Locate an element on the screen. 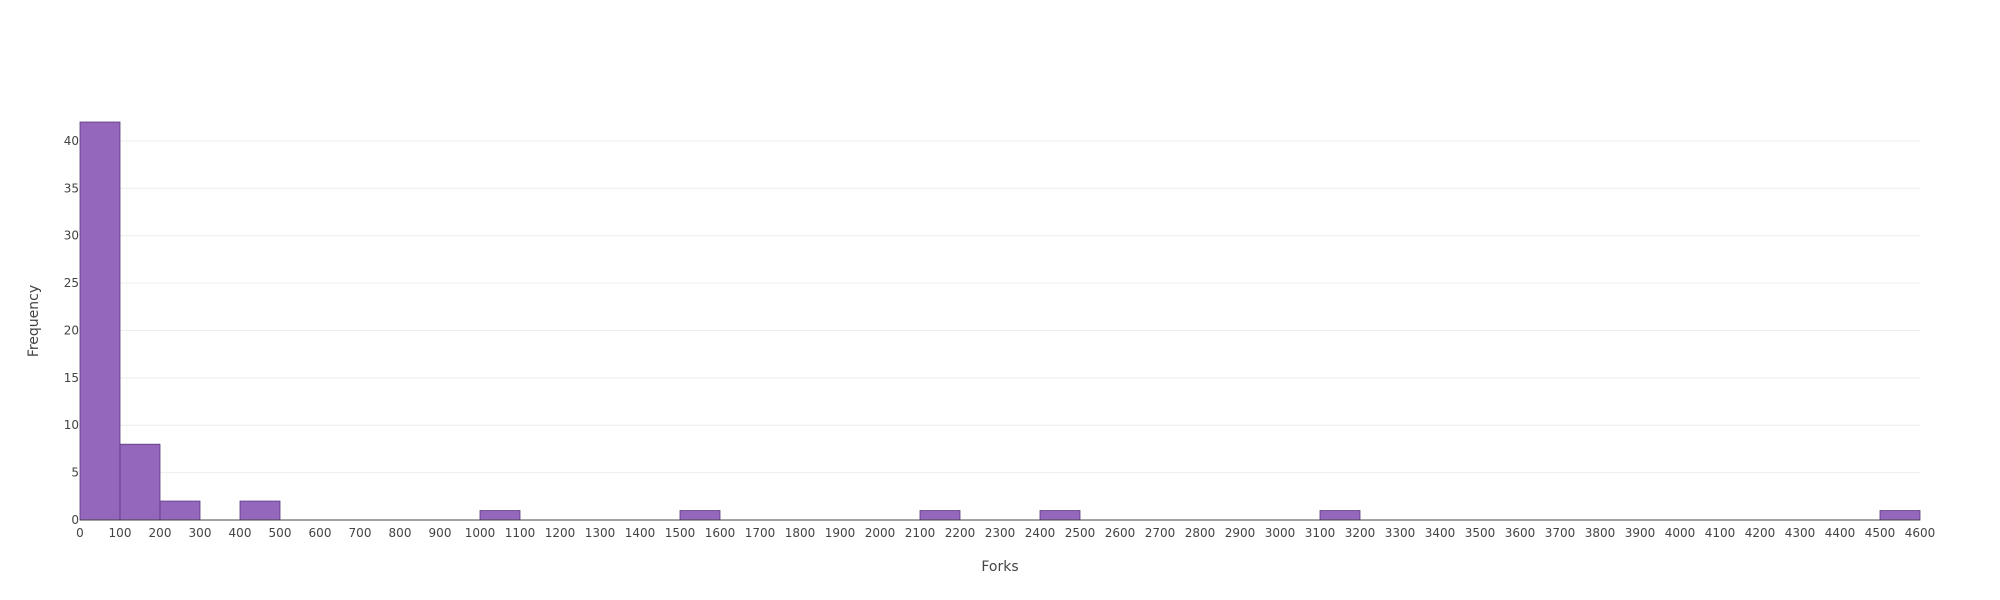 The image size is (2000, 600). y-tick-label: 5 is located at coordinates (75, 473).